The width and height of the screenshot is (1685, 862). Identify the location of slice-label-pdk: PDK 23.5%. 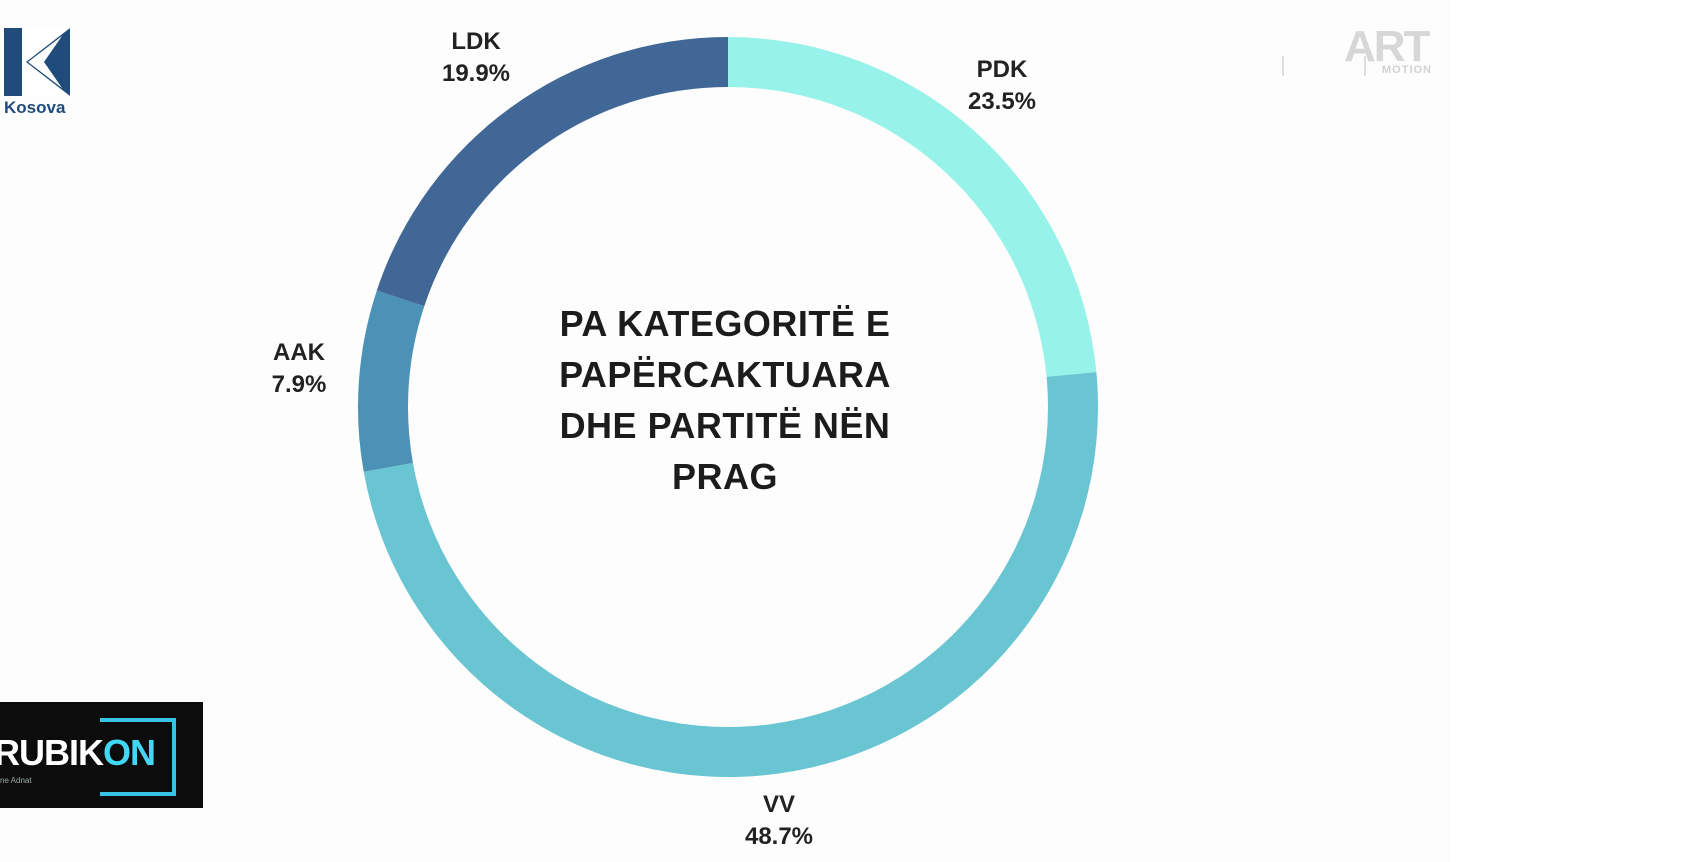
(1002, 87).